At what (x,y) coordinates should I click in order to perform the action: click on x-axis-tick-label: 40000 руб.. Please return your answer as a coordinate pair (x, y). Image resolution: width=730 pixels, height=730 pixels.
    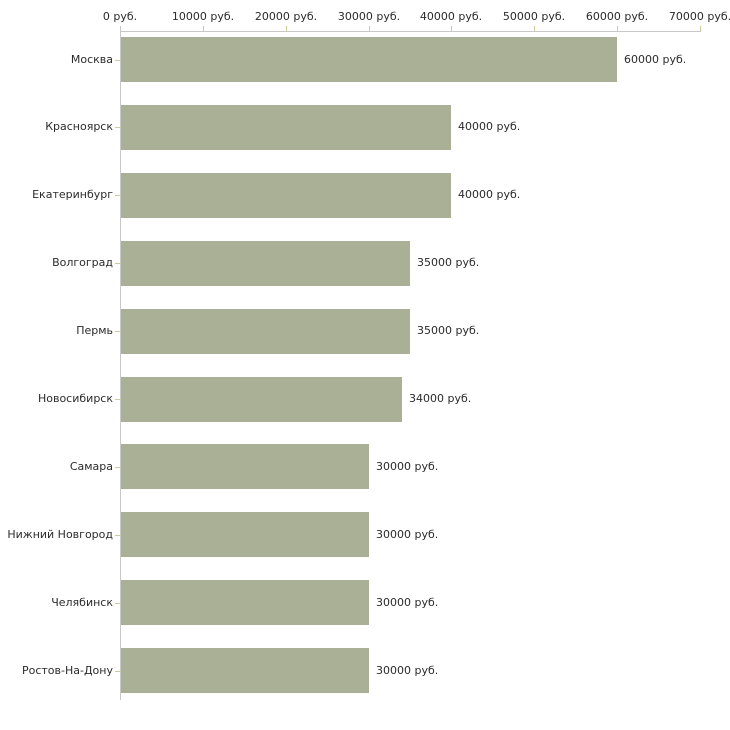
    Looking at the image, I should click on (451, 16).